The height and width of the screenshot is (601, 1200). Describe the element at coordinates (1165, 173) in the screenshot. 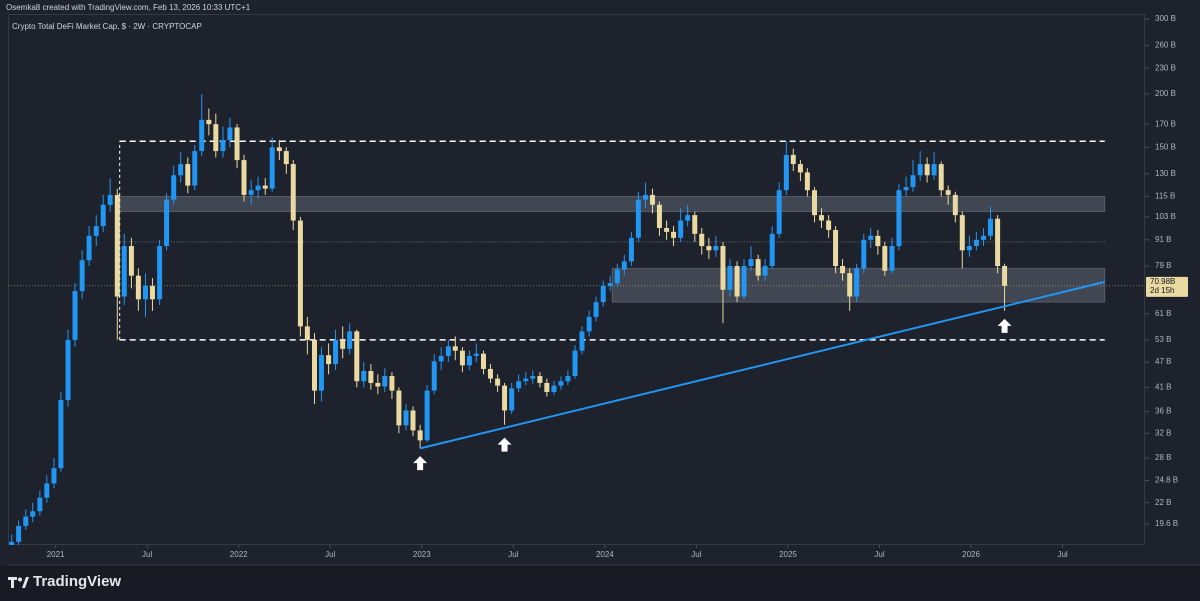

I see `y-tick-label: 130 B` at that location.